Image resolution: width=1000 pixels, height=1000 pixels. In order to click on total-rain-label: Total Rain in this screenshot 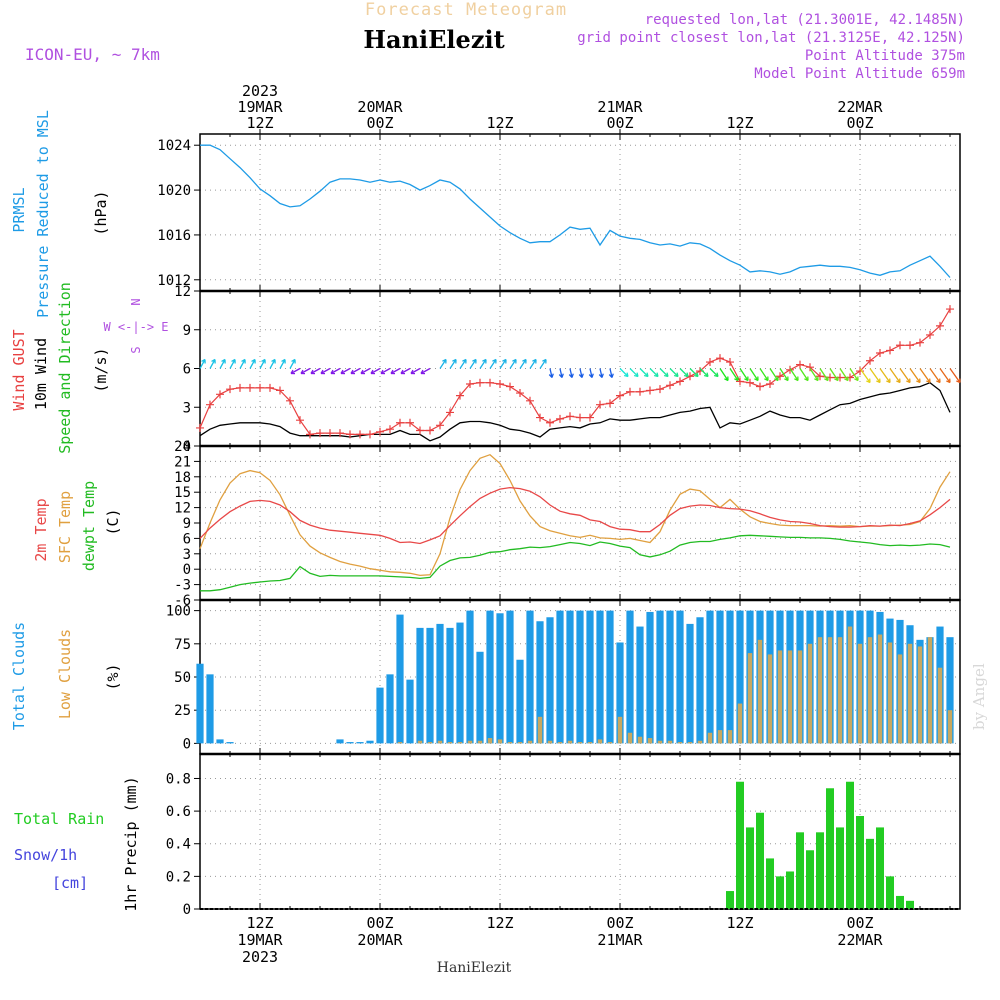, I will do `click(59, 819)`.